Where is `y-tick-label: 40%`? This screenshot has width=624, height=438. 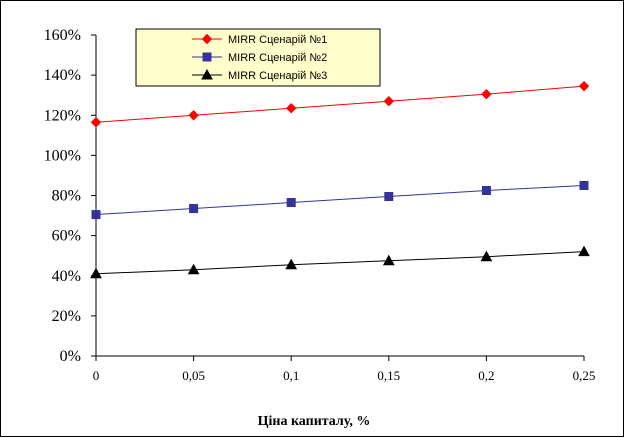 y-tick-label: 40% is located at coordinates (66, 276).